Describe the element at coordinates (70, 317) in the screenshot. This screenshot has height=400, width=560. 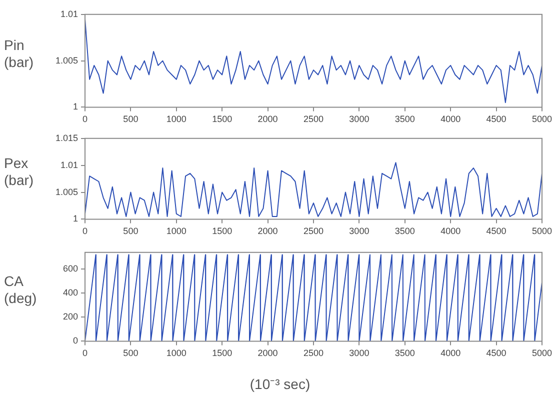
I see `y-tick-label: 200` at that location.